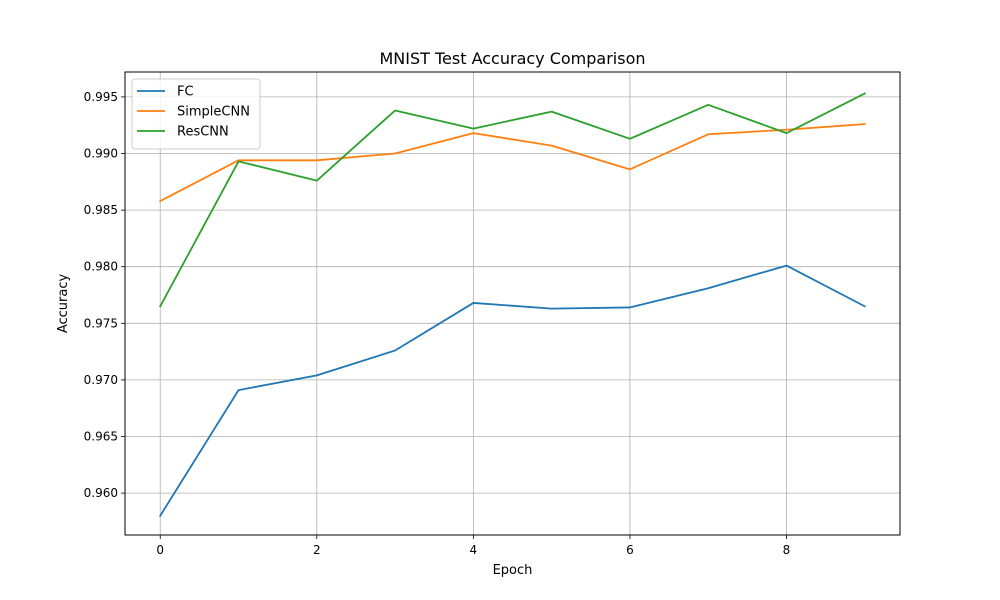 This screenshot has width=1000, height=600. Describe the element at coordinates (101, 267) in the screenshot. I see `y-tick-label: 0.980` at that location.